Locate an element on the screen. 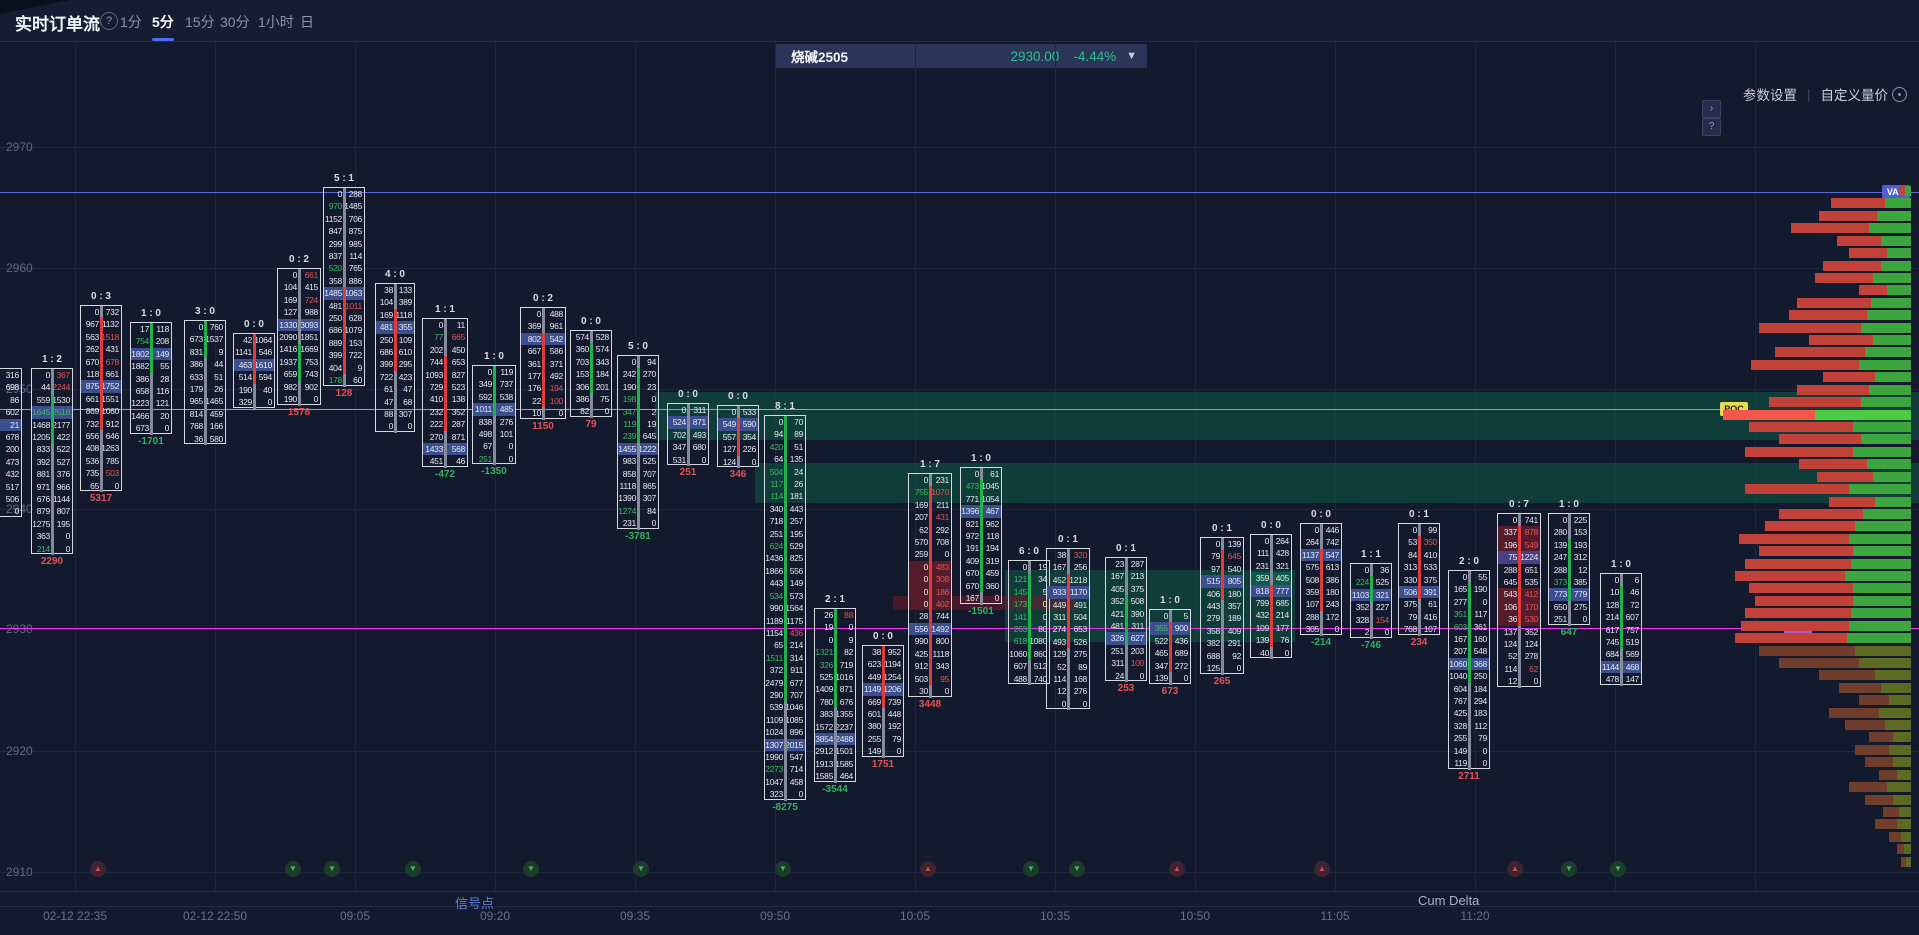 The image size is (1919, 935). footprint-row: 255 79 is located at coordinates (883, 739).